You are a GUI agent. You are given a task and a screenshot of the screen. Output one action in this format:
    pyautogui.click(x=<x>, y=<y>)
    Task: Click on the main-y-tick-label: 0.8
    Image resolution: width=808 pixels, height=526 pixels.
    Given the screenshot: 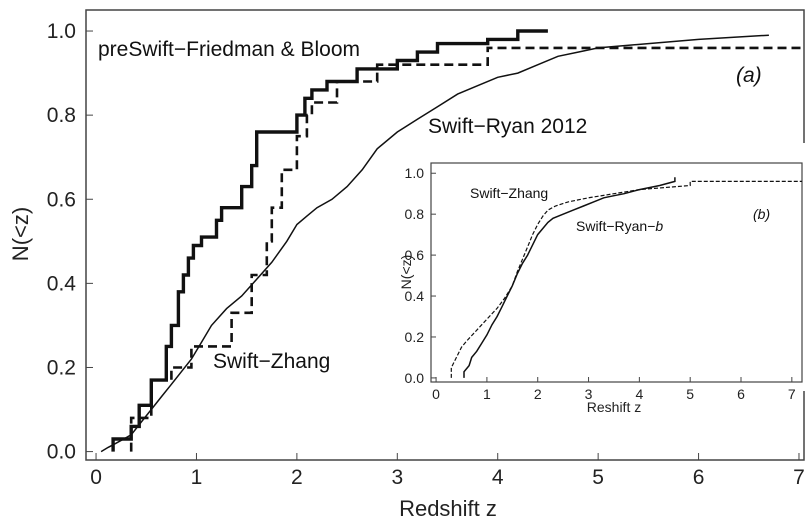 What is the action you would take?
    pyautogui.click(x=61, y=115)
    